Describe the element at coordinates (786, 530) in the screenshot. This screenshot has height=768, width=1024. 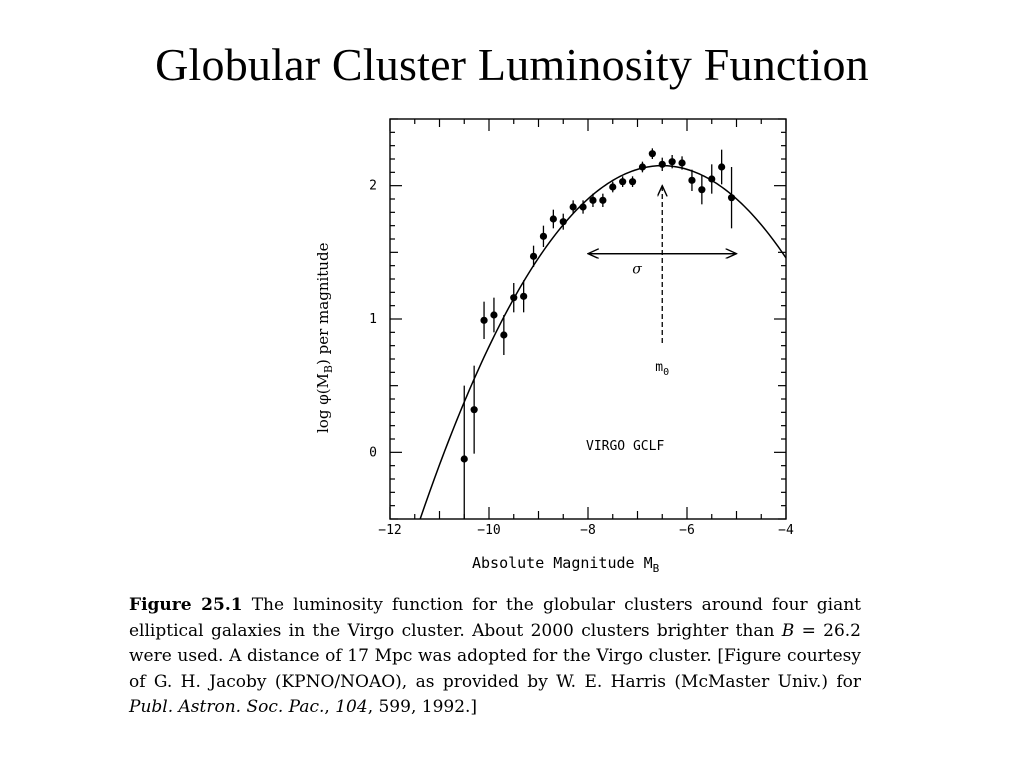
I see `x-tick-label: −4` at that location.